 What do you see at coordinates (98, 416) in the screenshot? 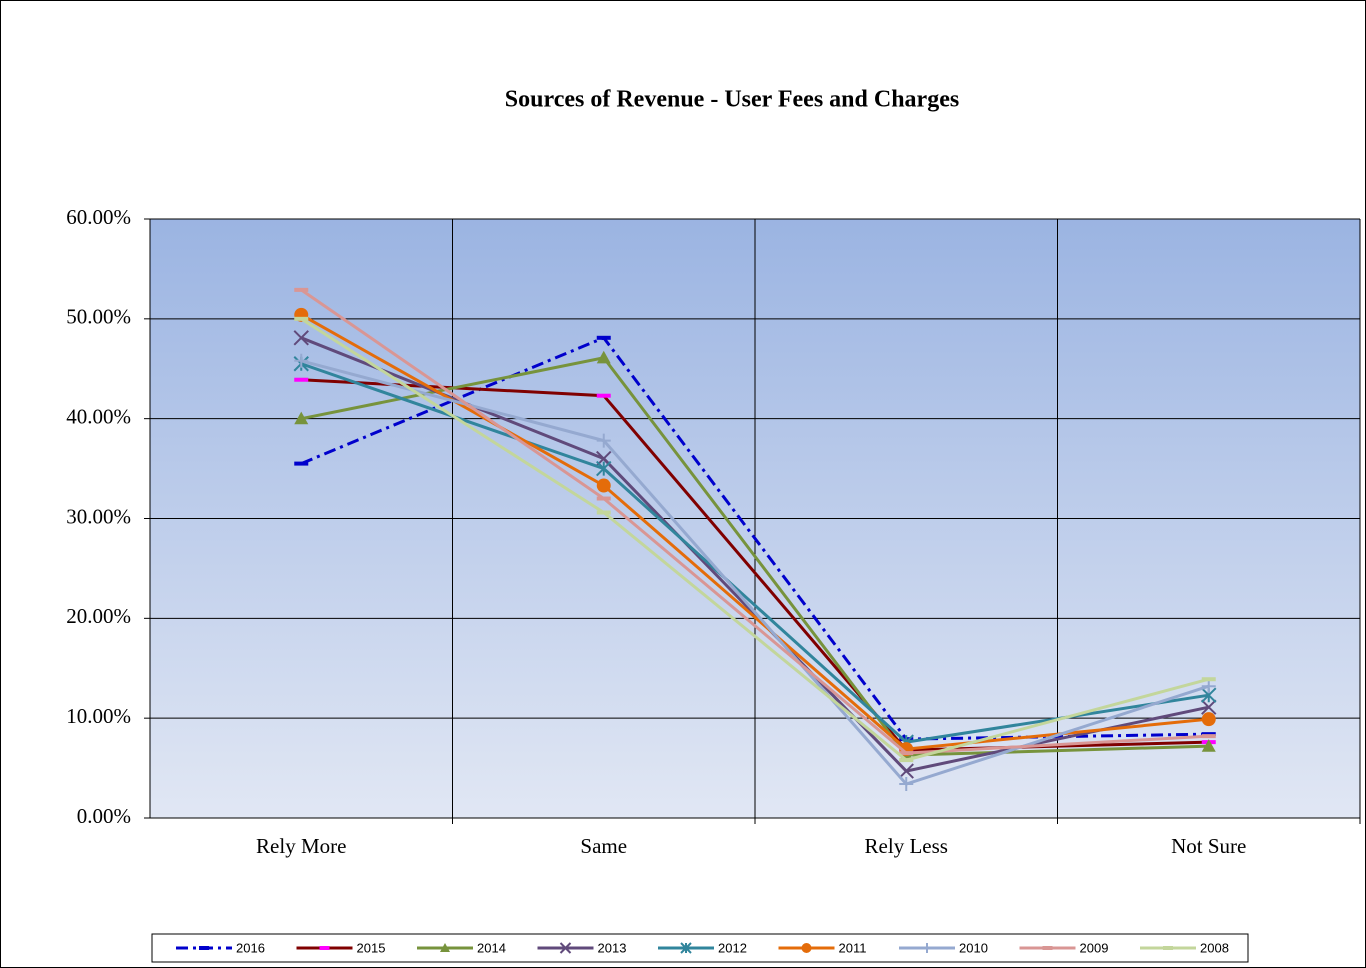
I see `y-tick-label: 40.00%` at bounding box center [98, 416].